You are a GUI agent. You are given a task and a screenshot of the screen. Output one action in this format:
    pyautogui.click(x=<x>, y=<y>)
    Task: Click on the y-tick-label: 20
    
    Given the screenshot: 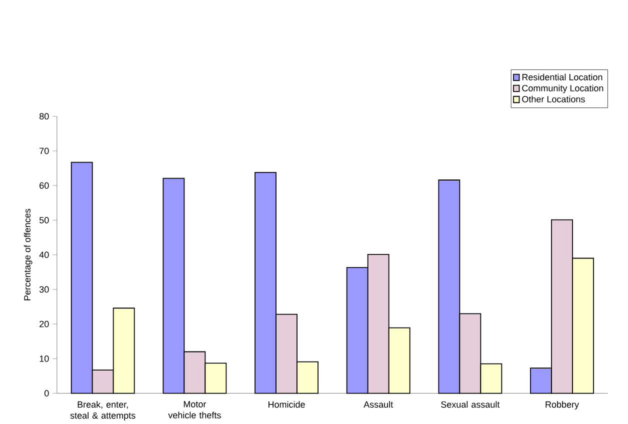 What is the action you would take?
    pyautogui.click(x=44, y=324)
    